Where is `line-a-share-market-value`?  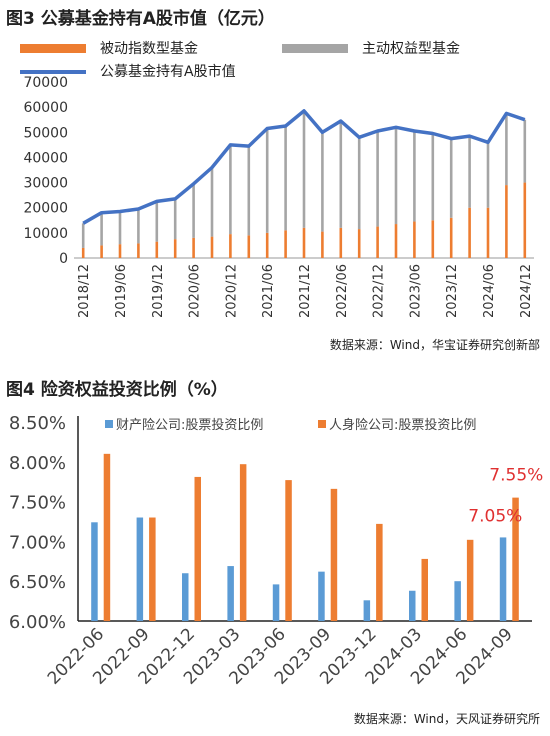 line-a-share-market-value is located at coordinates (304, 167).